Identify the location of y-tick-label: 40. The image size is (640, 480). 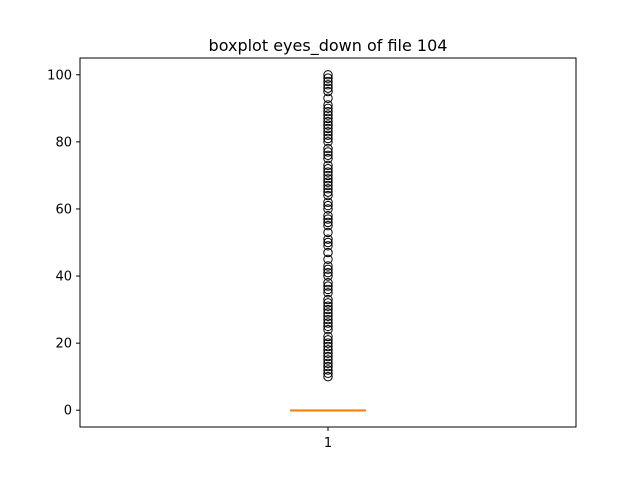
(63, 277).